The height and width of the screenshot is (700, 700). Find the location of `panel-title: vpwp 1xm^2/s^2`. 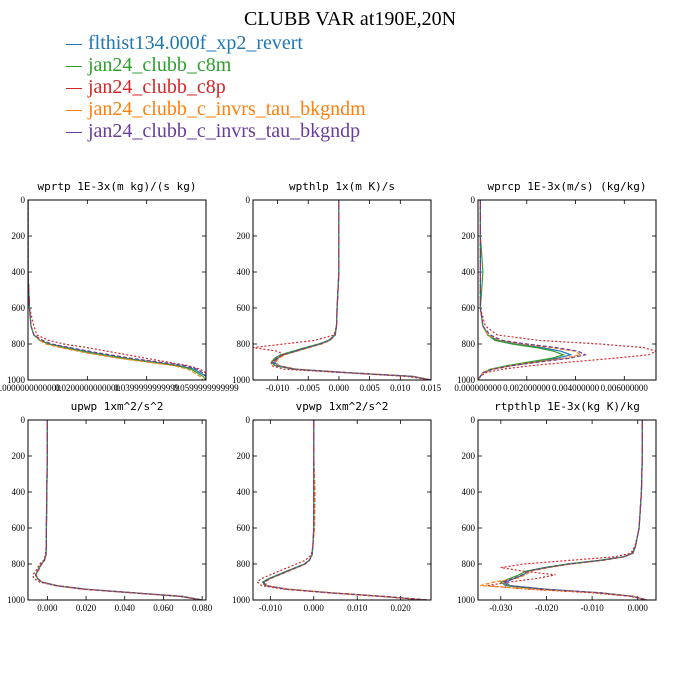

panel-title: vpwp 1xm^2/s^2 is located at coordinates (342, 406).